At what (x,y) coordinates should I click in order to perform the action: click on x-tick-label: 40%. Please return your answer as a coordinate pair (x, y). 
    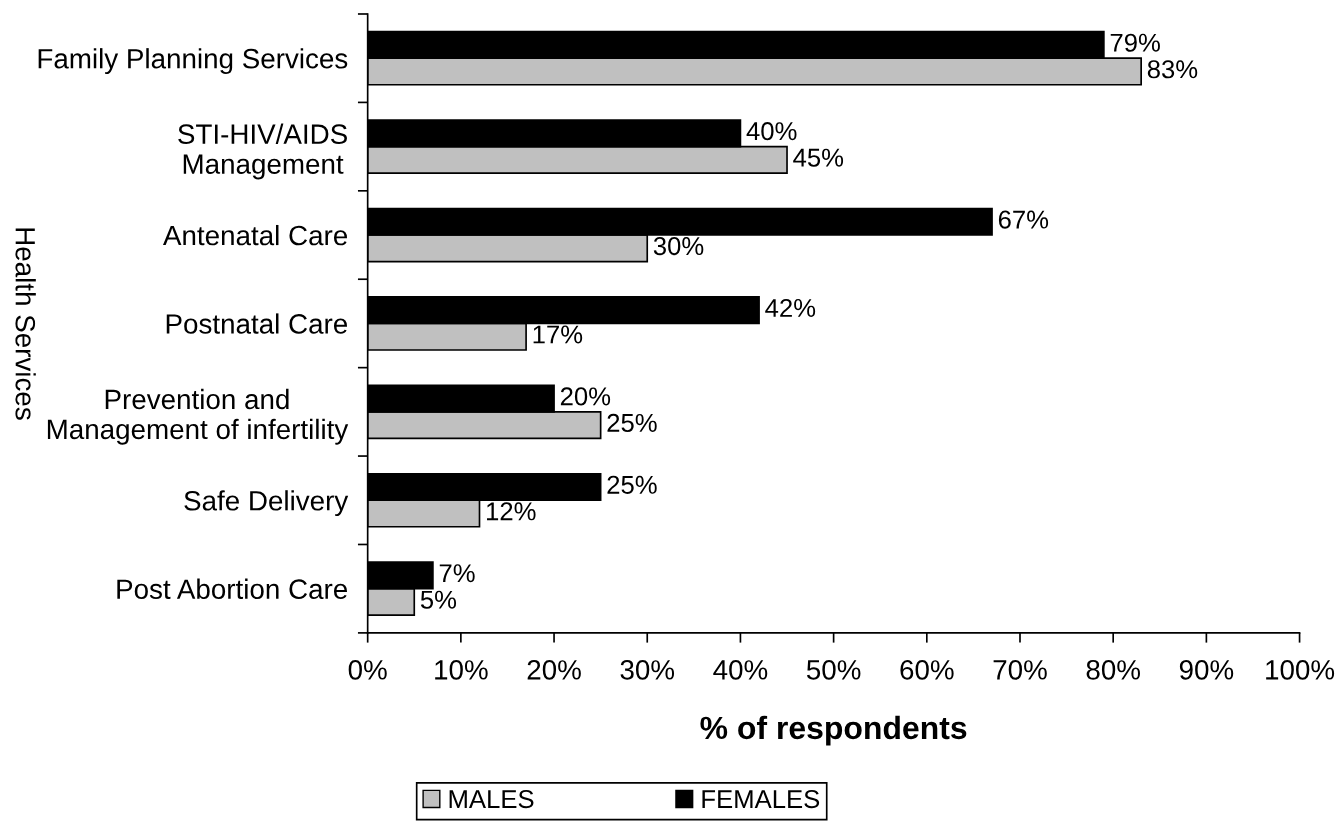
    Looking at the image, I should click on (740, 670).